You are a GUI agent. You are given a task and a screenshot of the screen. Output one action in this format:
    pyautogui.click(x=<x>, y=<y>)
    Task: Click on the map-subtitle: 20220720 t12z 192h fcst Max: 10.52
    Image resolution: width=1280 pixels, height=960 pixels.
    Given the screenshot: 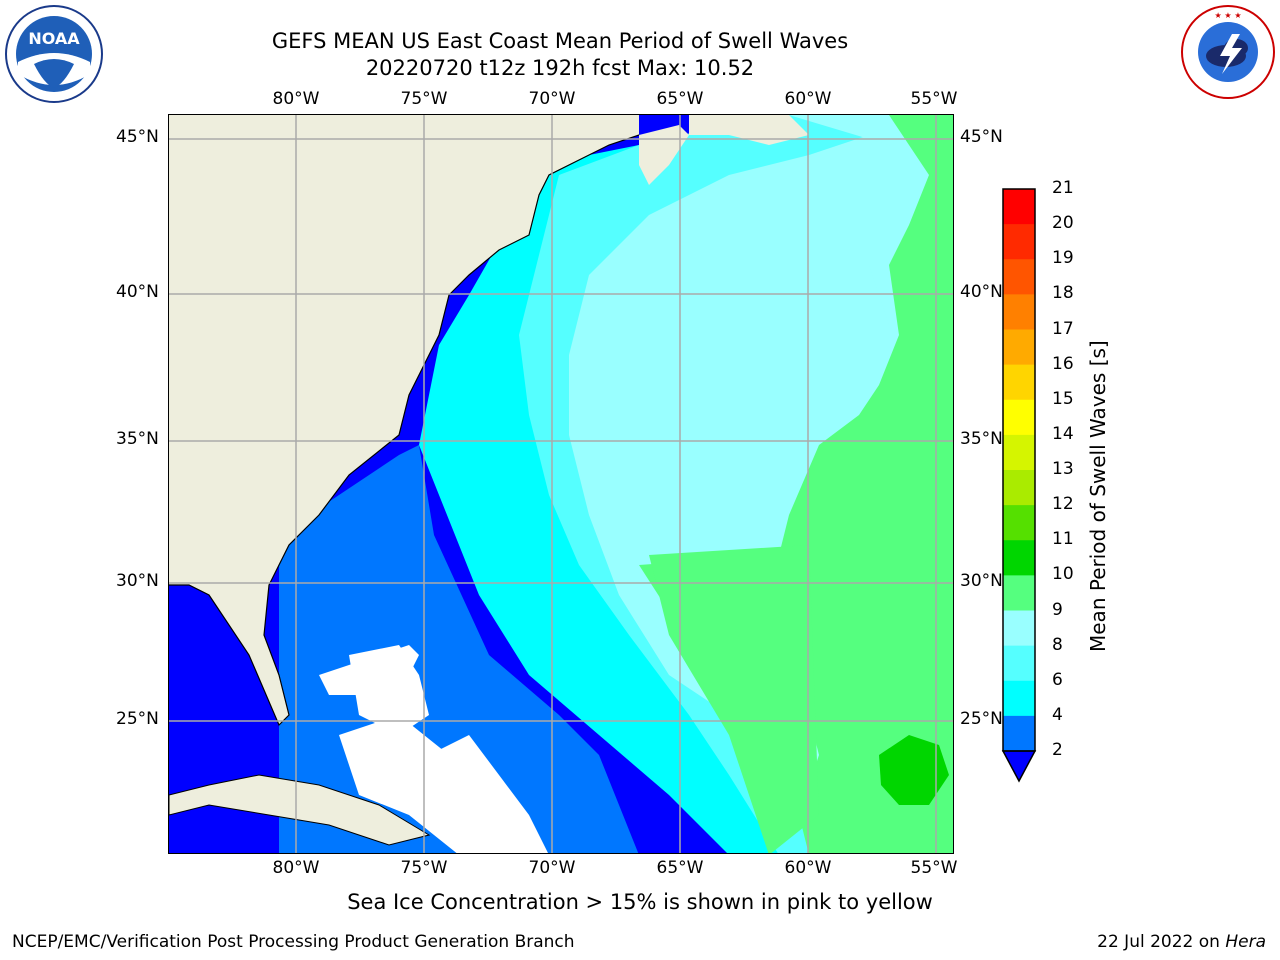 What is the action you would take?
    pyautogui.click(x=560, y=68)
    